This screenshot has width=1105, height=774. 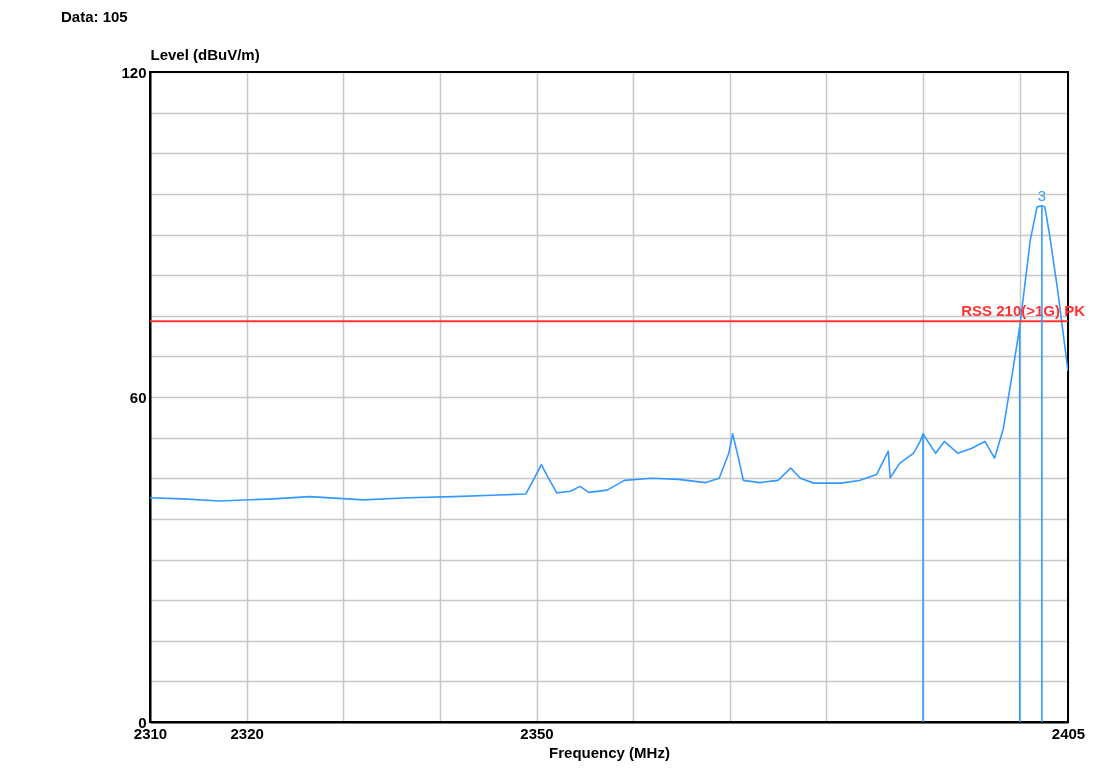 I want to click on chart-title: Data: 105, so click(x=94, y=16).